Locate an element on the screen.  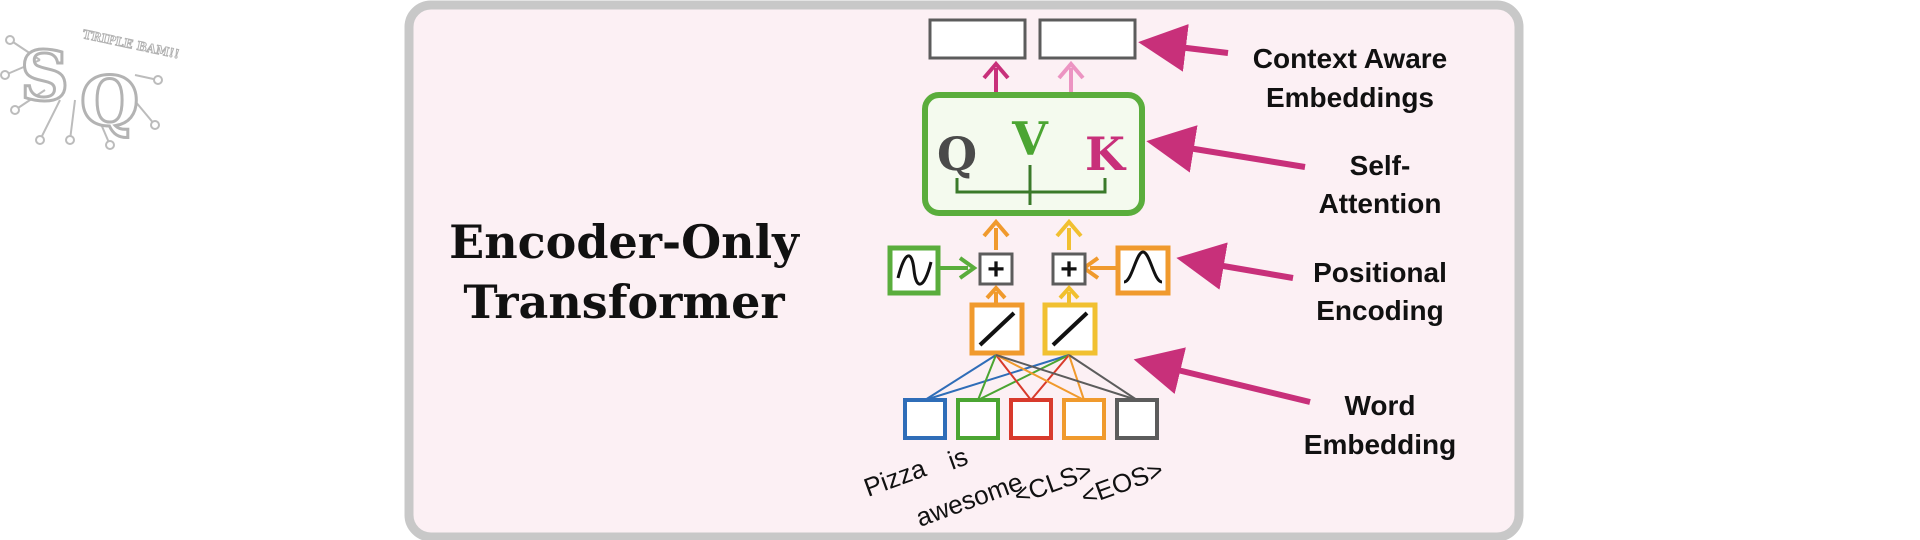
positional-sine-box is located at coordinates (914, 270).